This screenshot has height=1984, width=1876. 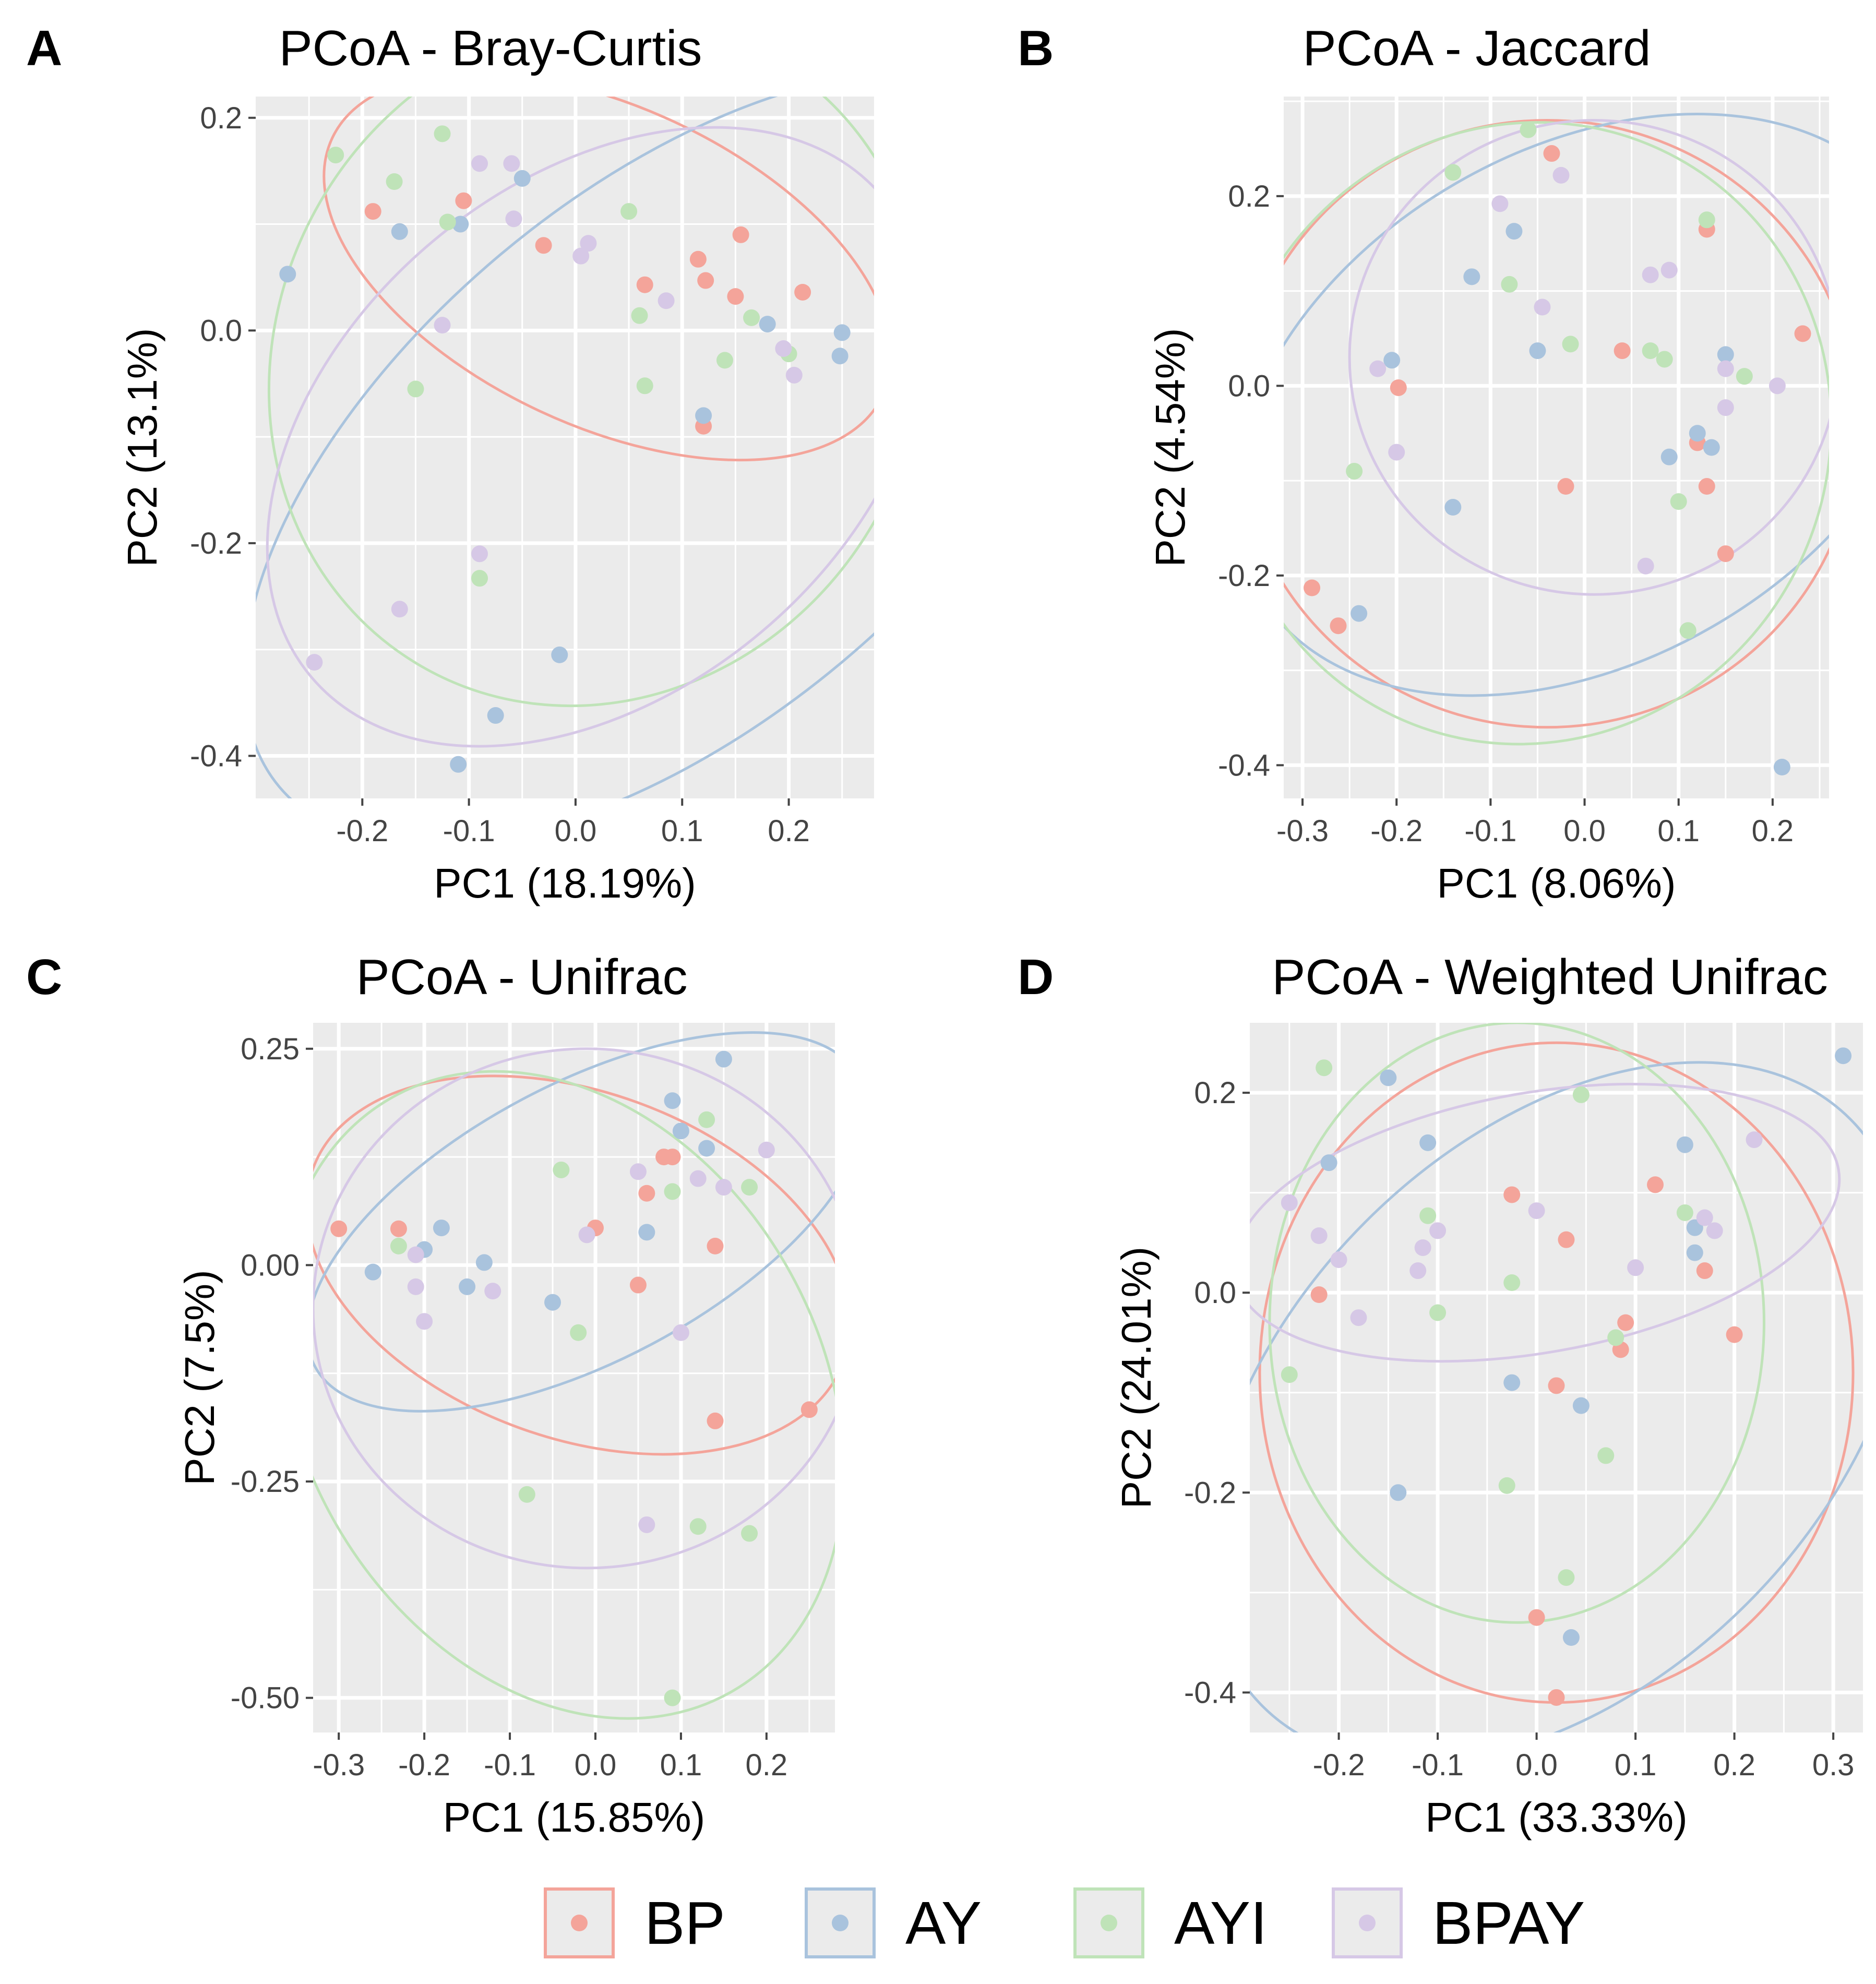 I want to click on y-tick-label: 0.2, so click(x=1249, y=196).